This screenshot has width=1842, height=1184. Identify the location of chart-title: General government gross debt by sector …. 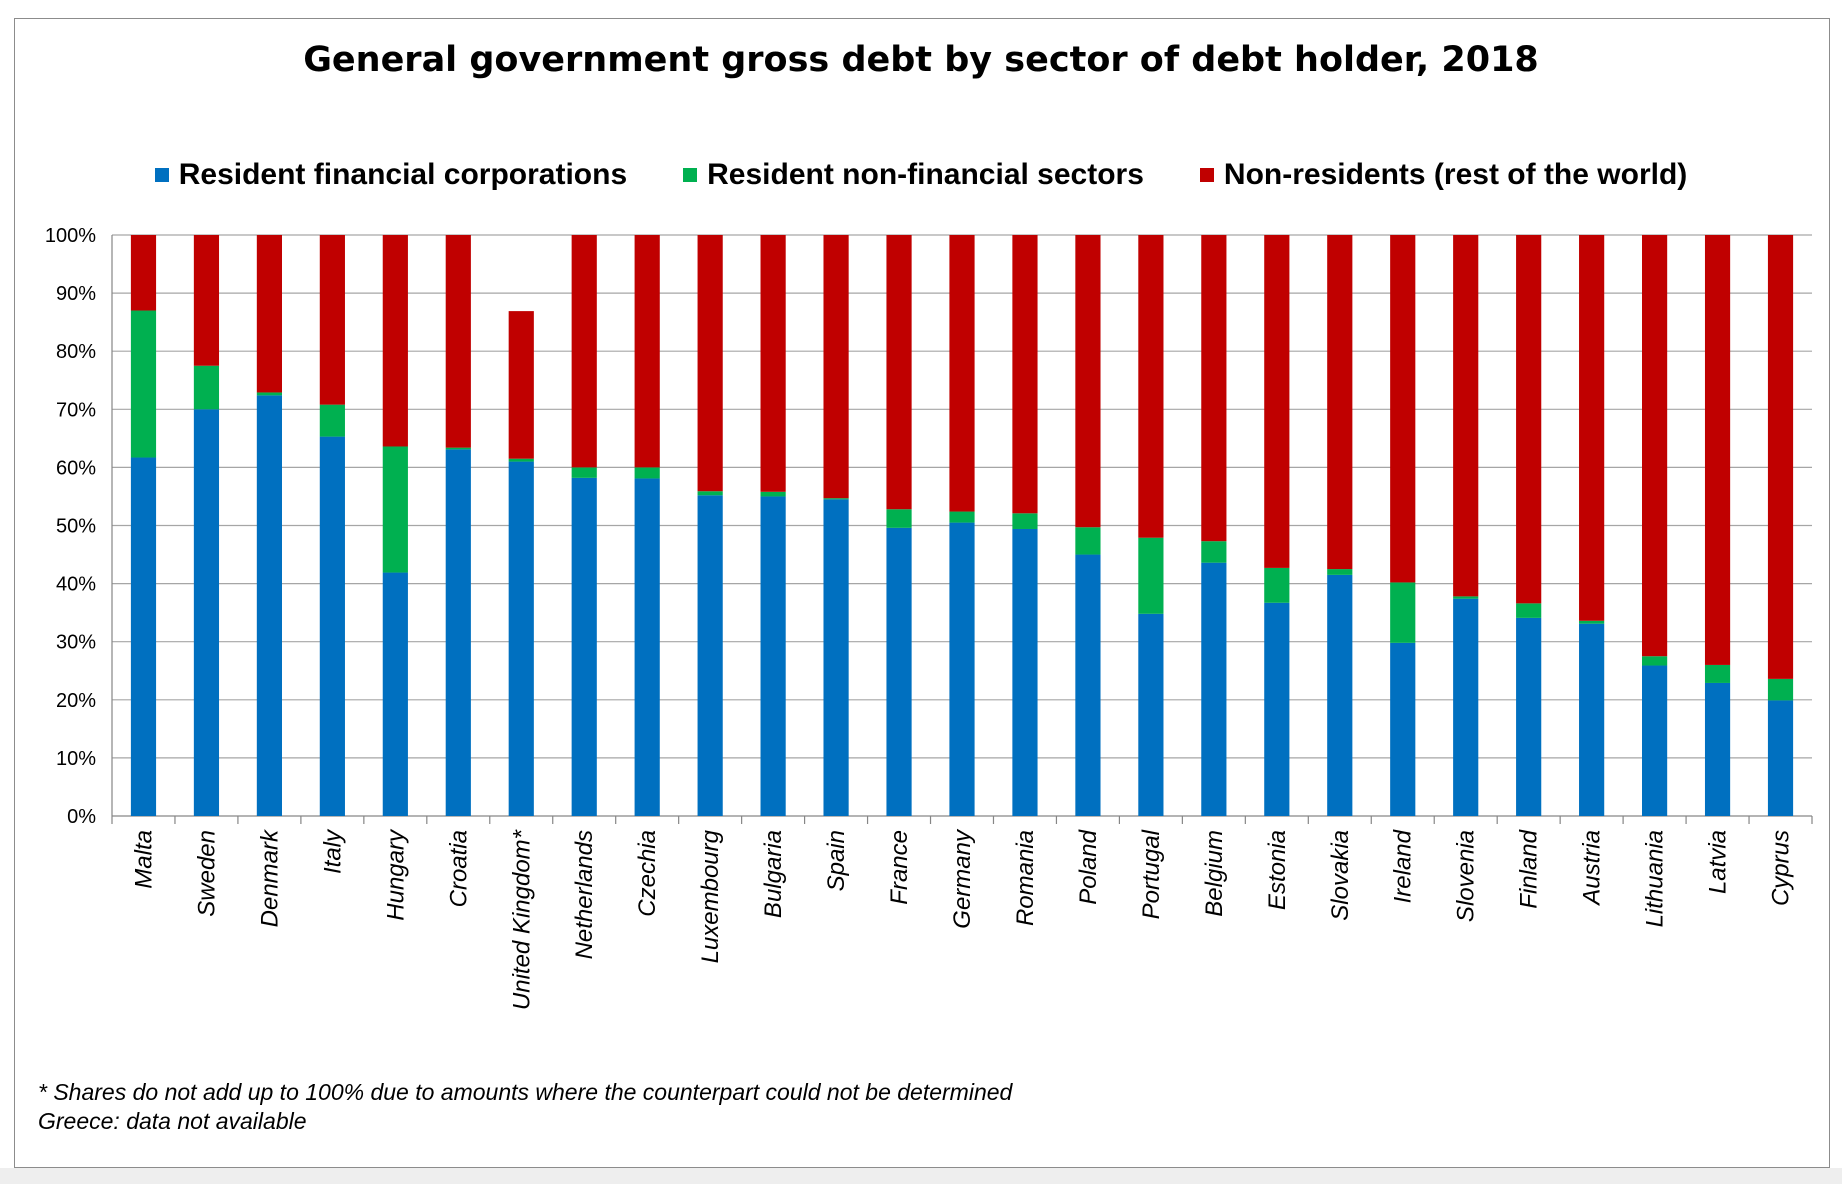
(921, 60).